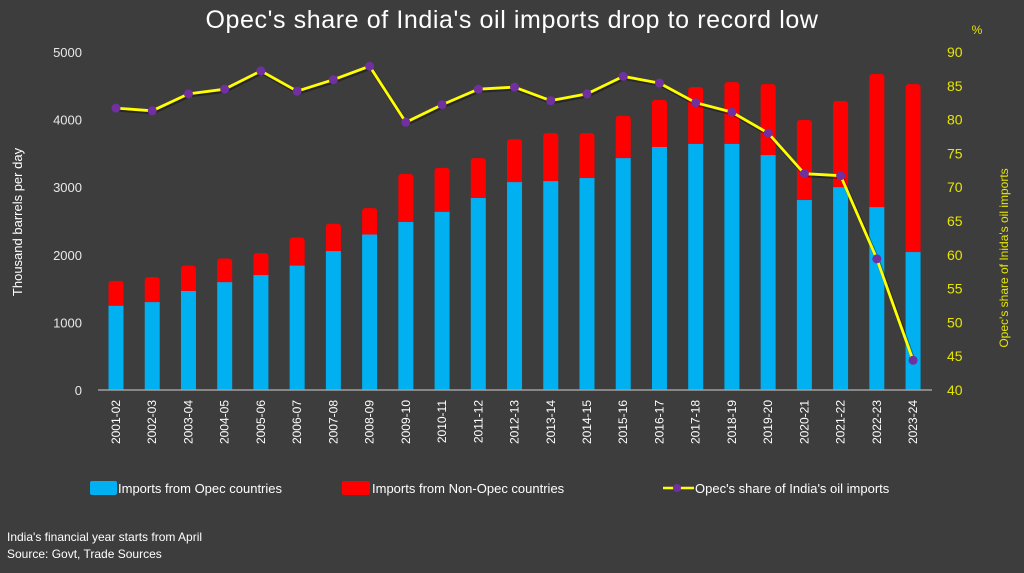 The height and width of the screenshot is (573, 1024). What do you see at coordinates (78, 390) in the screenshot?
I see `left-tick-label: 0` at bounding box center [78, 390].